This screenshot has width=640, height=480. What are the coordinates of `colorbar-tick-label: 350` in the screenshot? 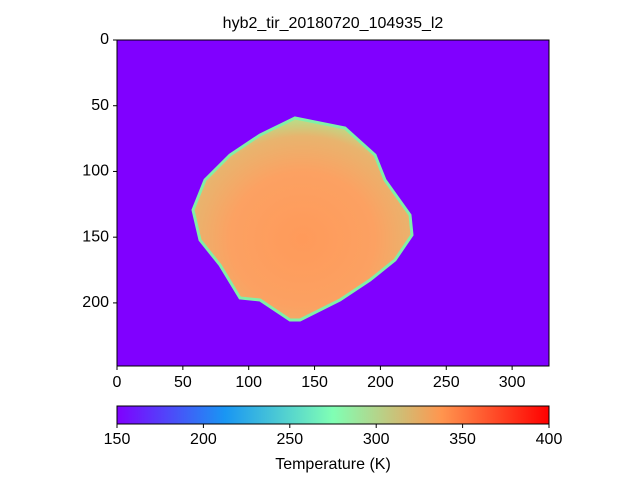 It's located at (462, 439).